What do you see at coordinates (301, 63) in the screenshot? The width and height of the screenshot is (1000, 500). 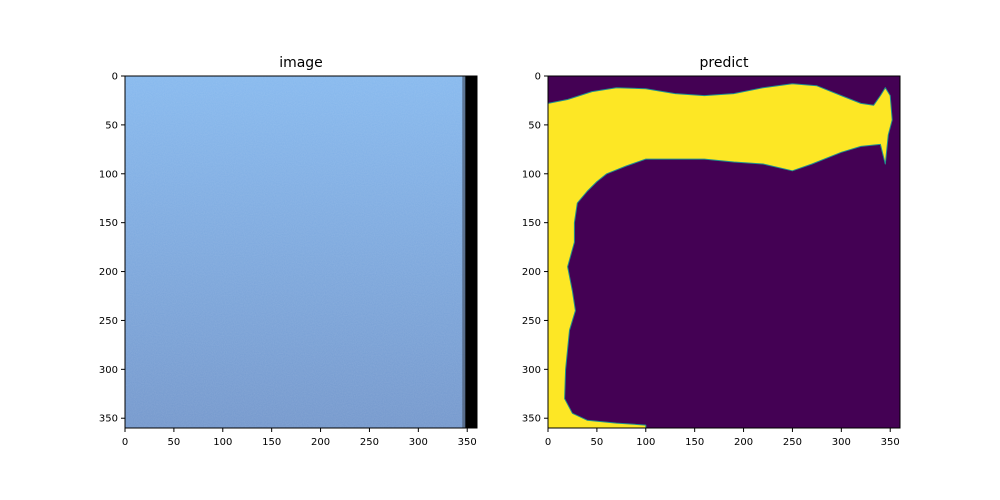 I see `image-panel-title: image` at bounding box center [301, 63].